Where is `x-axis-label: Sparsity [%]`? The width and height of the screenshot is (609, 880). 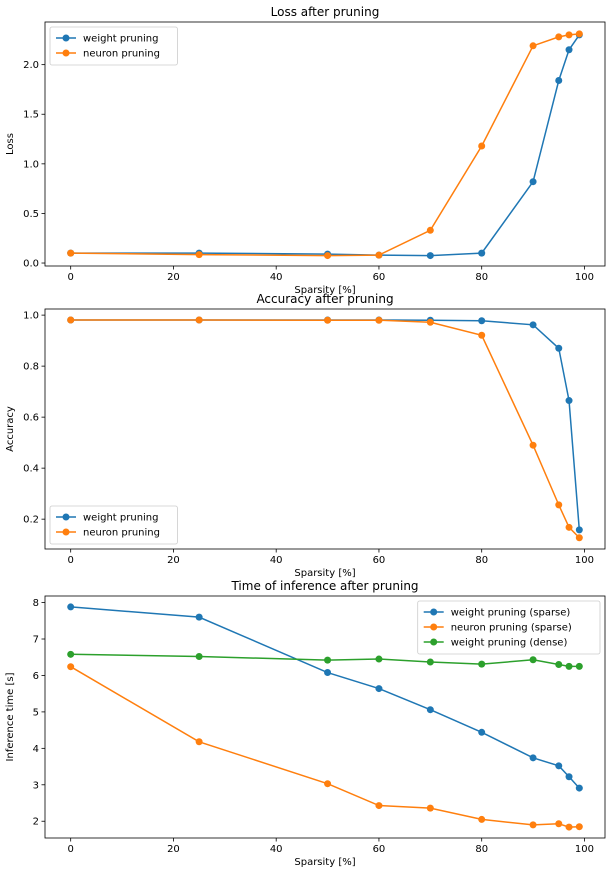 x-axis-label: Sparsity [%] is located at coordinates (324, 862).